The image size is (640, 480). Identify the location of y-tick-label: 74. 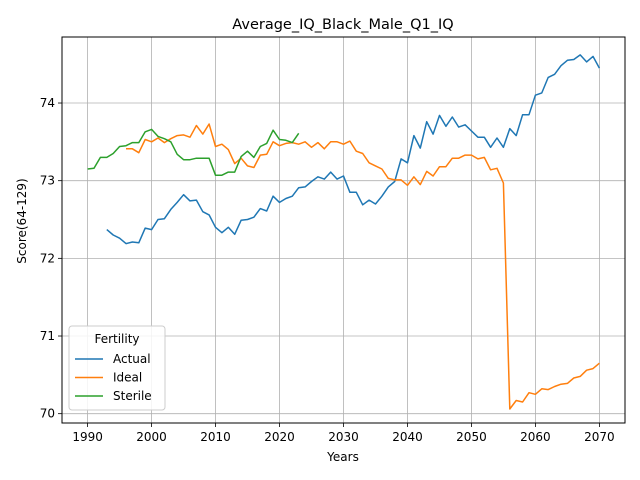
(47, 103).